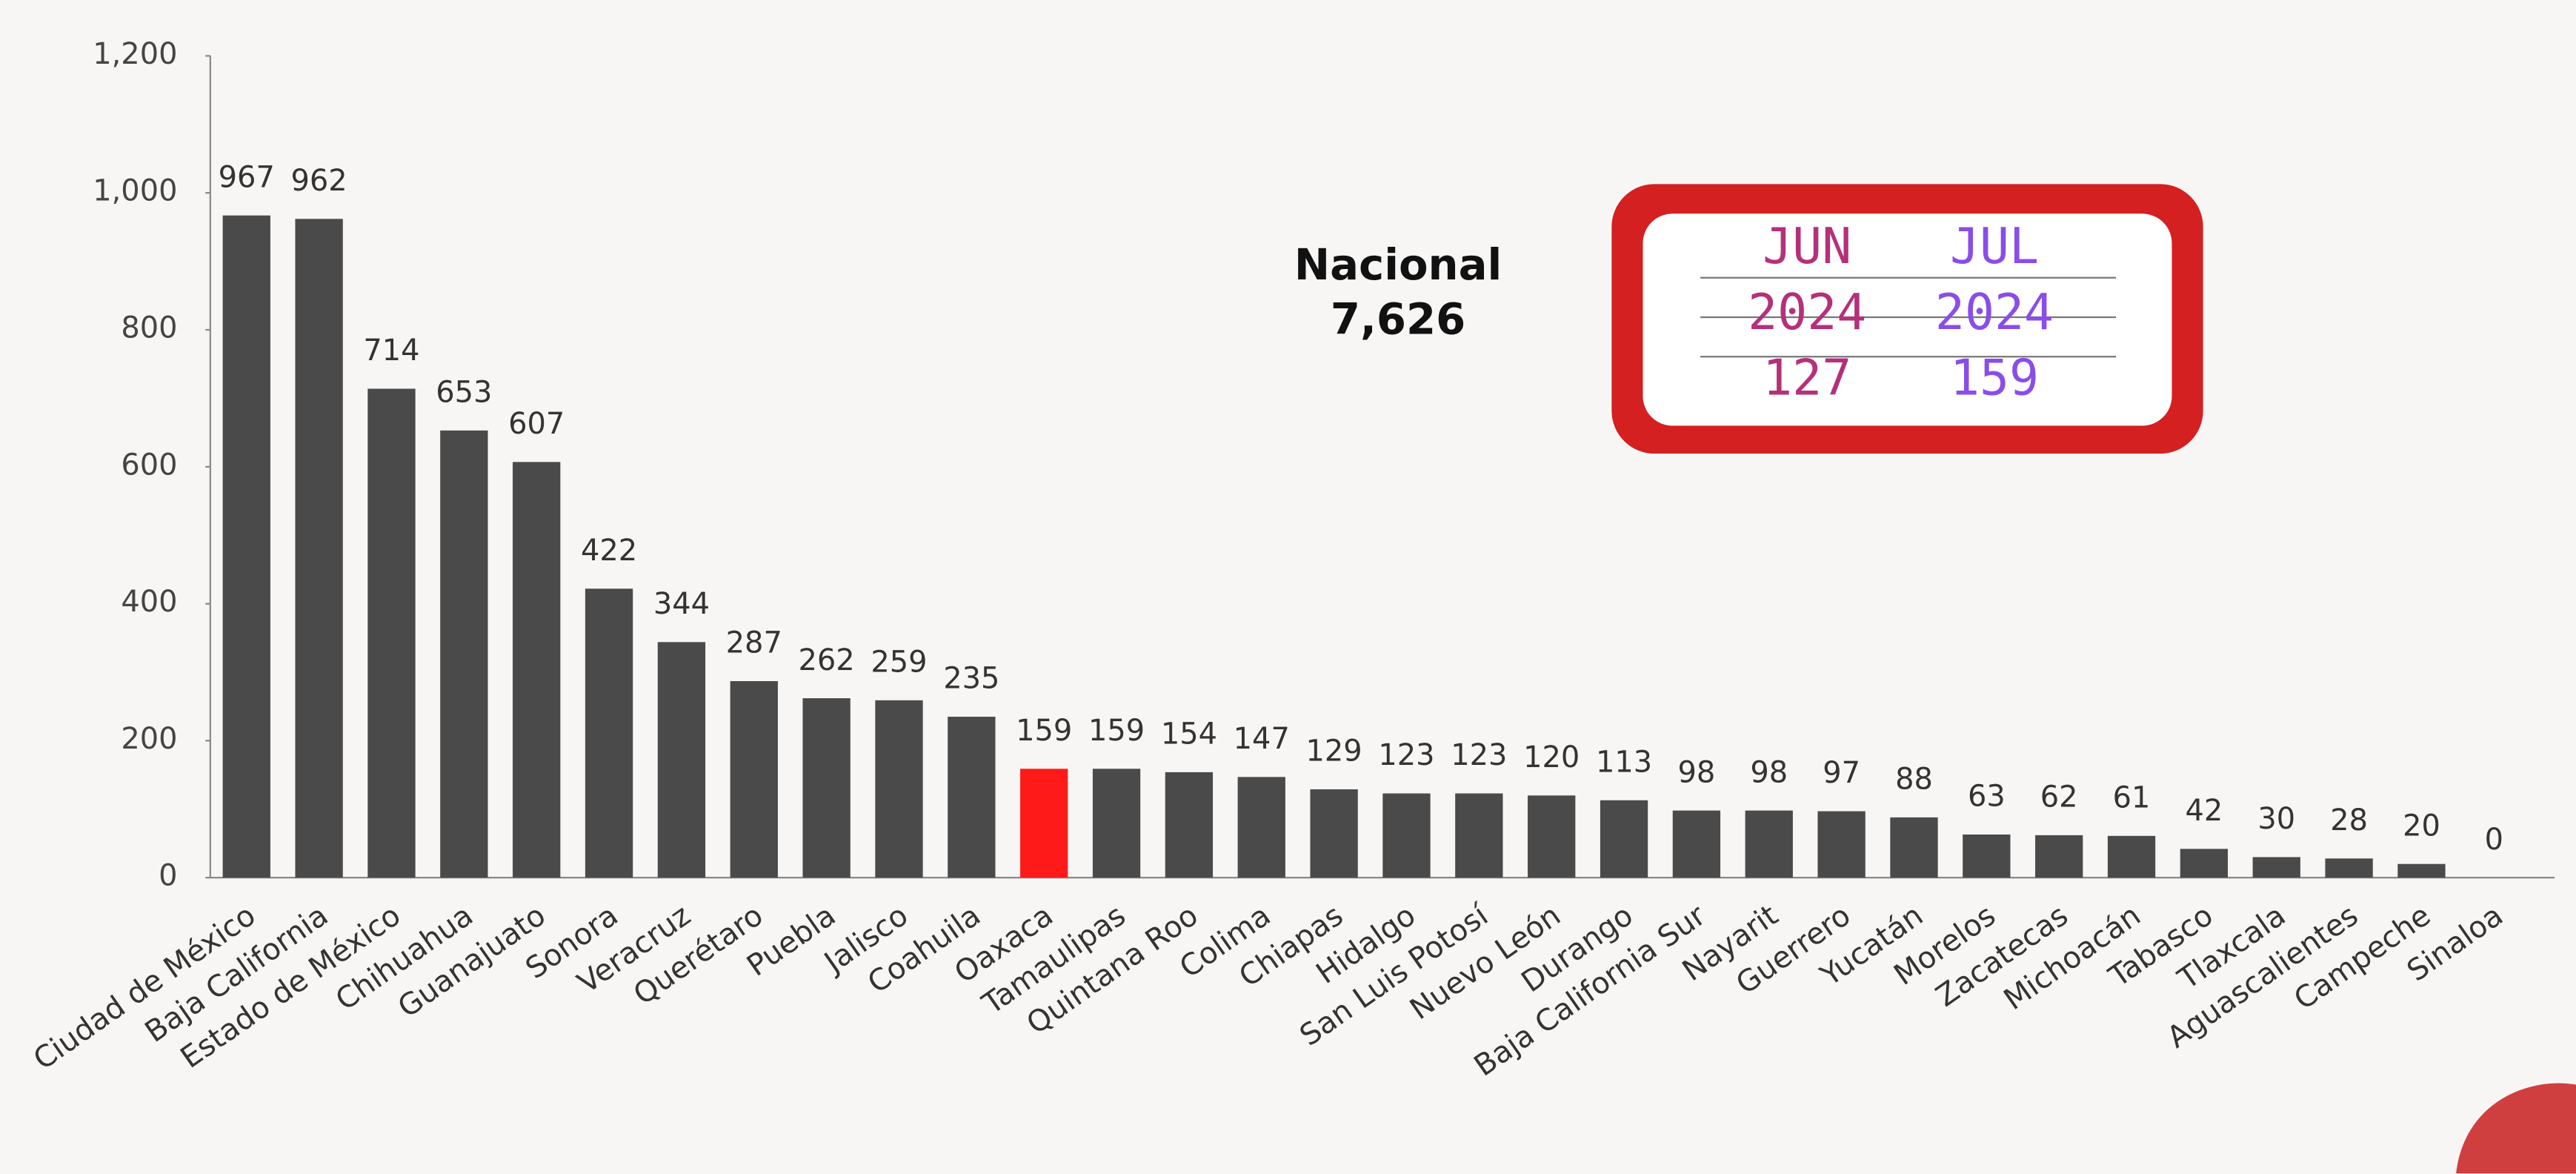 The image size is (2576, 1174). I want to click on value-label: 97, so click(1841, 773).